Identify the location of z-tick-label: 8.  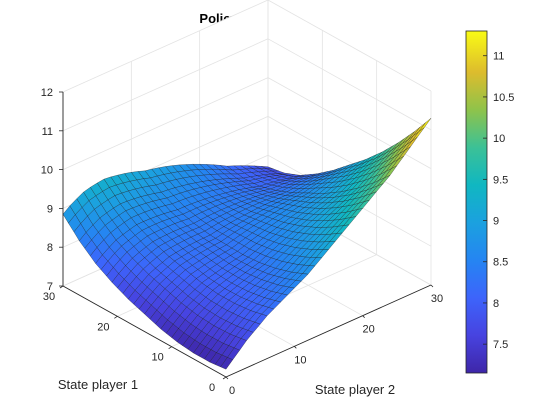
(50, 248).